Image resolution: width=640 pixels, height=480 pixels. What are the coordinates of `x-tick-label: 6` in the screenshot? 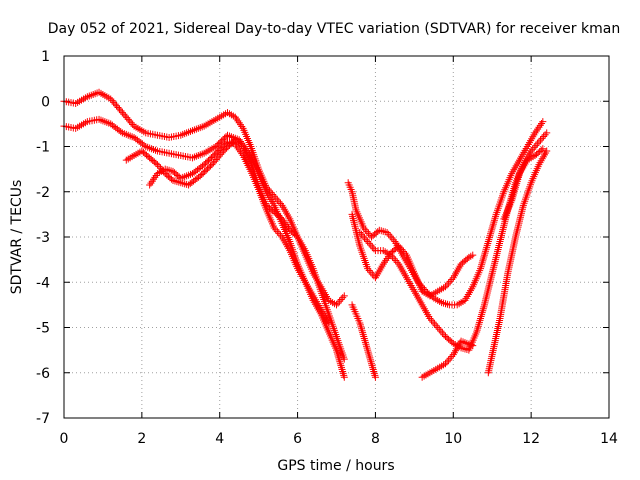 It's located at (297, 439).